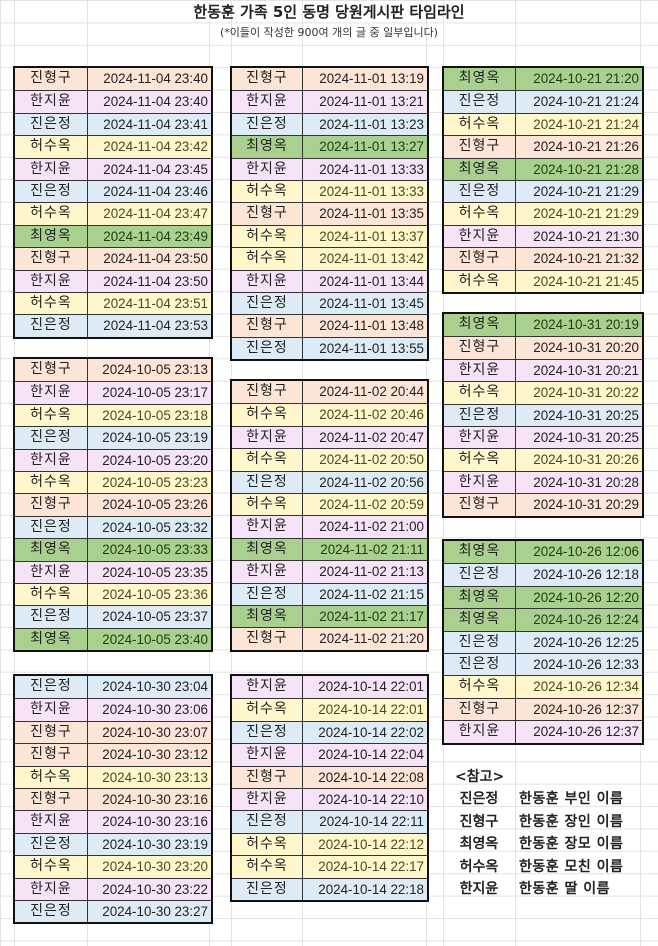  I want to click on table-row: 최영옥 2024-11-04 23:49, so click(113, 236).